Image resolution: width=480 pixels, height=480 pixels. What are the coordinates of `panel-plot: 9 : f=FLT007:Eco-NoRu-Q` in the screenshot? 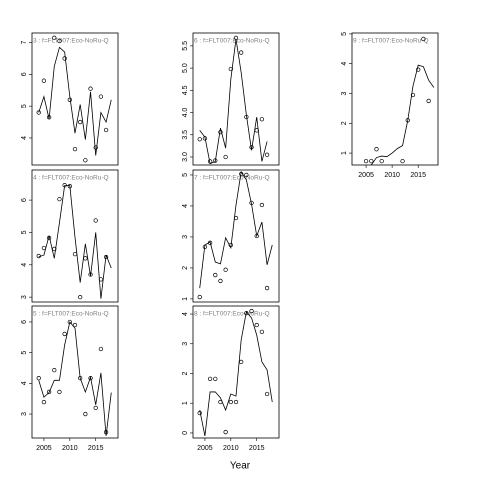 It's located at (394, 100).